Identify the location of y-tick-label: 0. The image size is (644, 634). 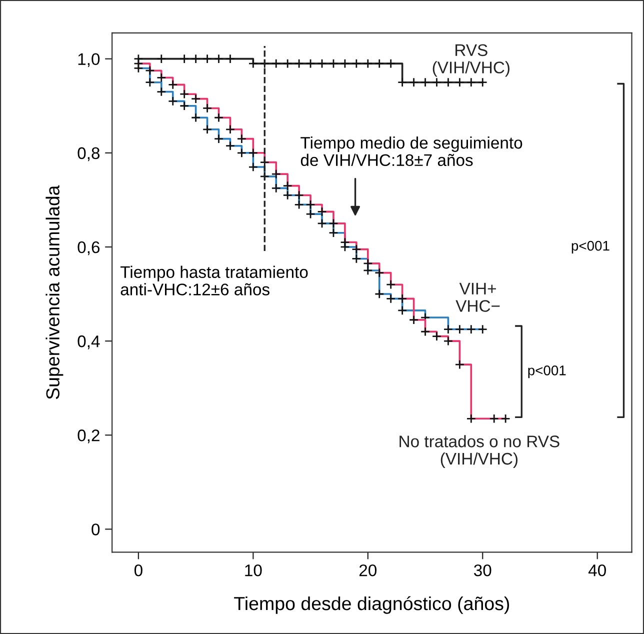
(96, 530).